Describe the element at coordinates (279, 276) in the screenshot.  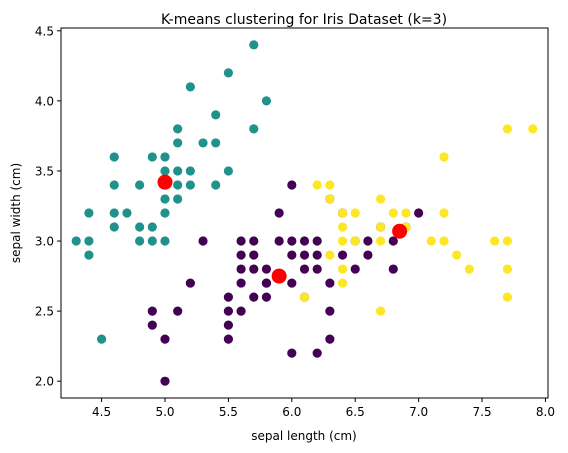
I see `centroid-0-marker` at that location.